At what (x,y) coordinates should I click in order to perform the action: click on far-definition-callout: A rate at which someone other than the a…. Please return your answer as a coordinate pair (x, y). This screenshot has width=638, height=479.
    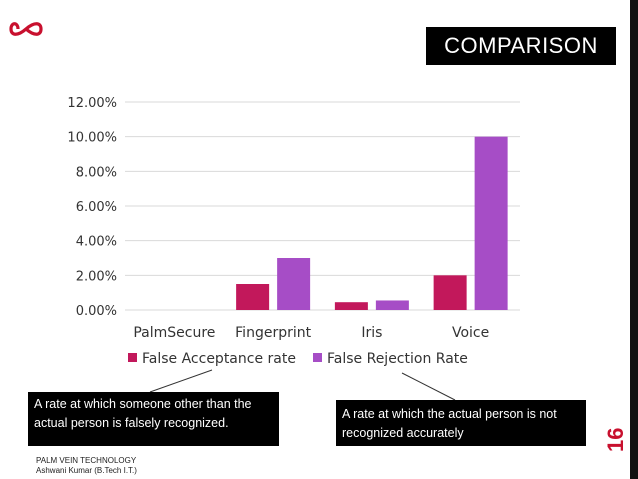
    Looking at the image, I should click on (153, 419).